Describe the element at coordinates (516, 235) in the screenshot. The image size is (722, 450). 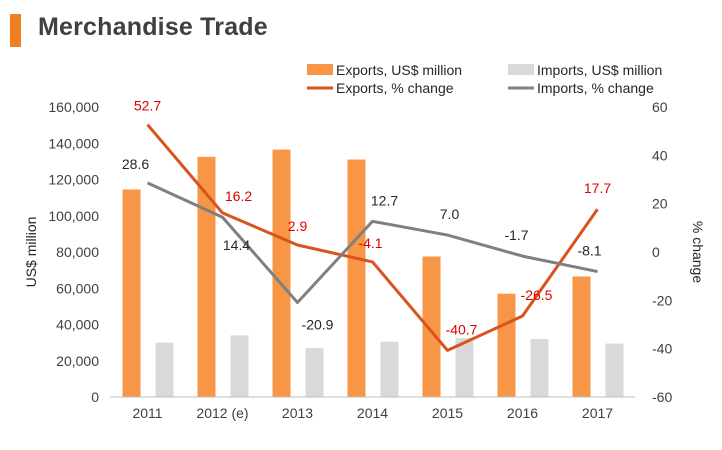
I see `imports-change-label: -1.7` at that location.